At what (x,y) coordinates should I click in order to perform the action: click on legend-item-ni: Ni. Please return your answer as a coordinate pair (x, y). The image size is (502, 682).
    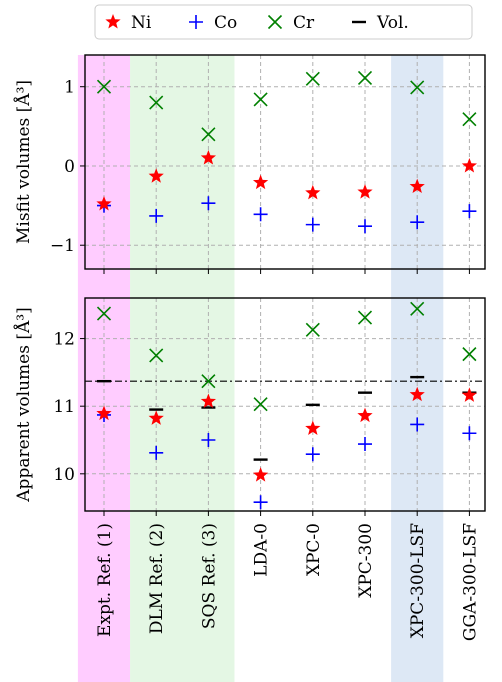
    Looking at the image, I should click on (128, 23).